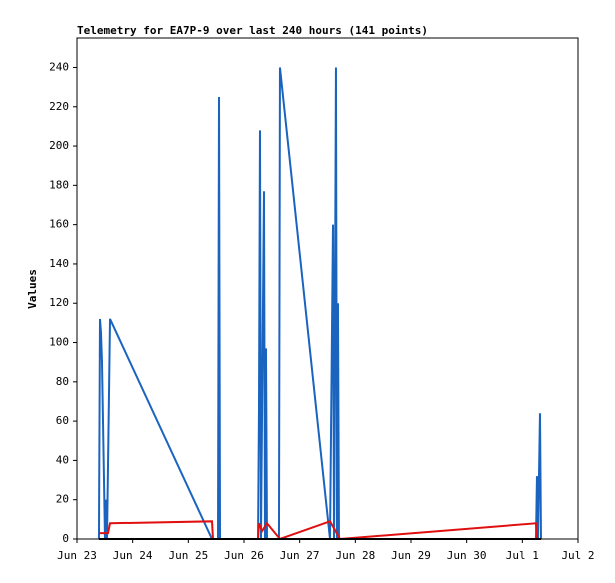 The width and height of the screenshot is (615, 583). I want to click on x-tick-label: Jun 24, so click(133, 555).